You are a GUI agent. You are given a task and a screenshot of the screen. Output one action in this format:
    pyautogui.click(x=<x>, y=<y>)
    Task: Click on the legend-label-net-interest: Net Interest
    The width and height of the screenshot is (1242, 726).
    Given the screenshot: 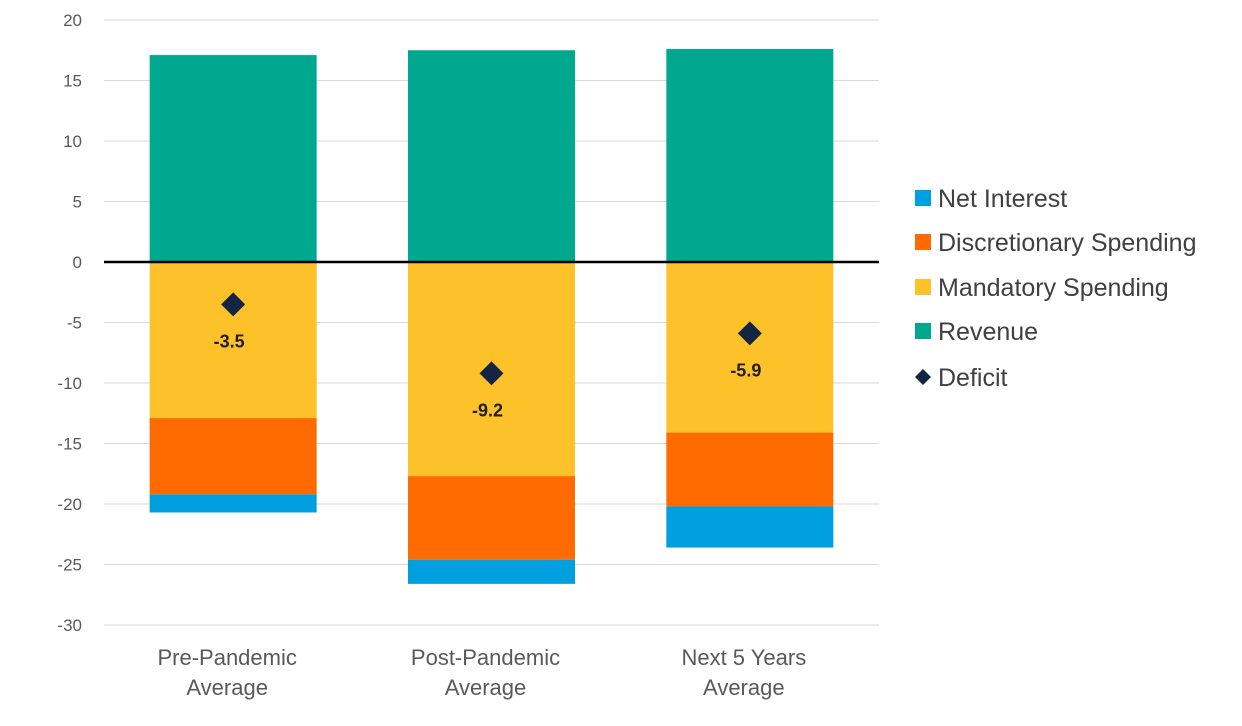 What is the action you would take?
    pyautogui.click(x=1002, y=199)
    